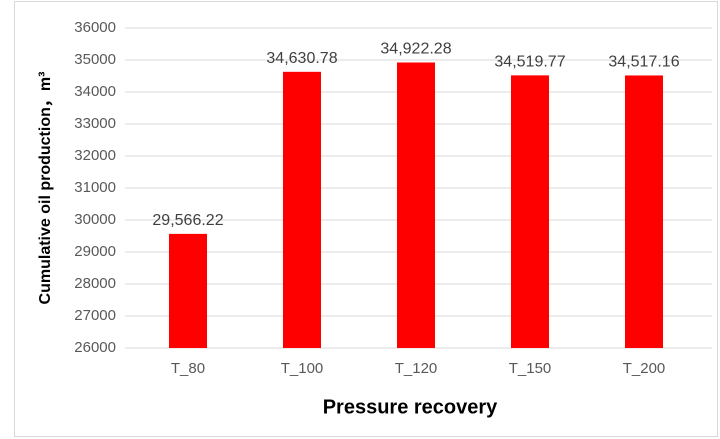 The image size is (720, 439). I want to click on y-tick-label: 31000, so click(95, 187).